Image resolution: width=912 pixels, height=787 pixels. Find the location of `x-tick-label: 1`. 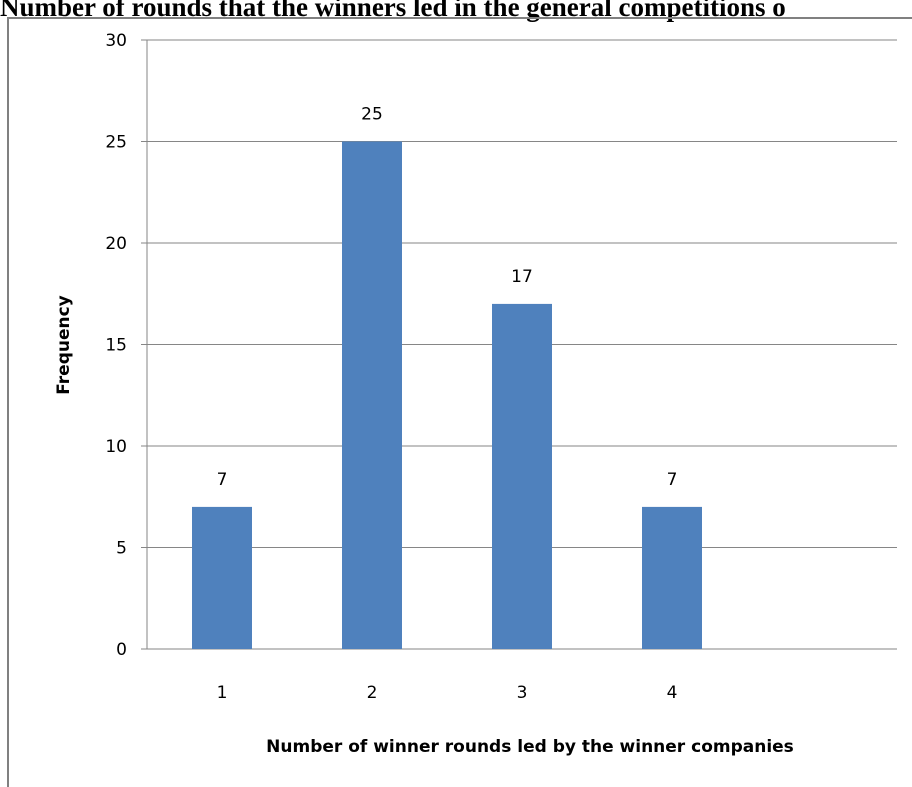

x-tick-label: 1 is located at coordinates (222, 693).